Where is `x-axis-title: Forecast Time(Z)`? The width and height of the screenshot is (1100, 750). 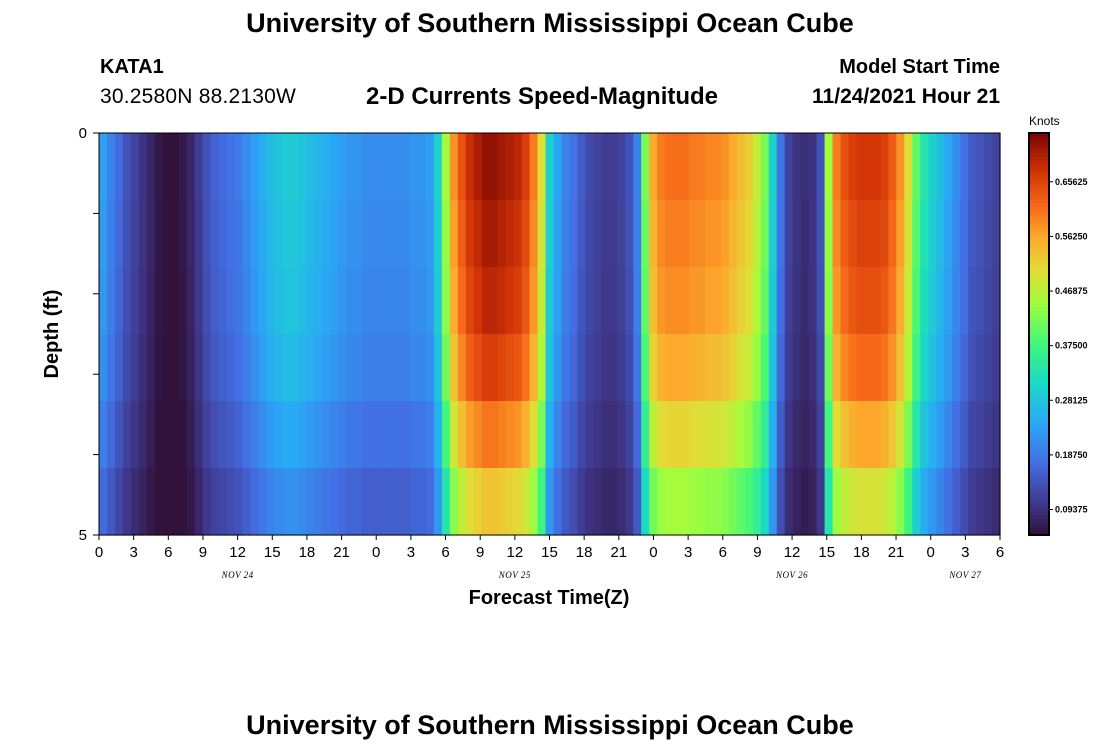
x-axis-title: Forecast Time(Z) is located at coordinates (549, 598).